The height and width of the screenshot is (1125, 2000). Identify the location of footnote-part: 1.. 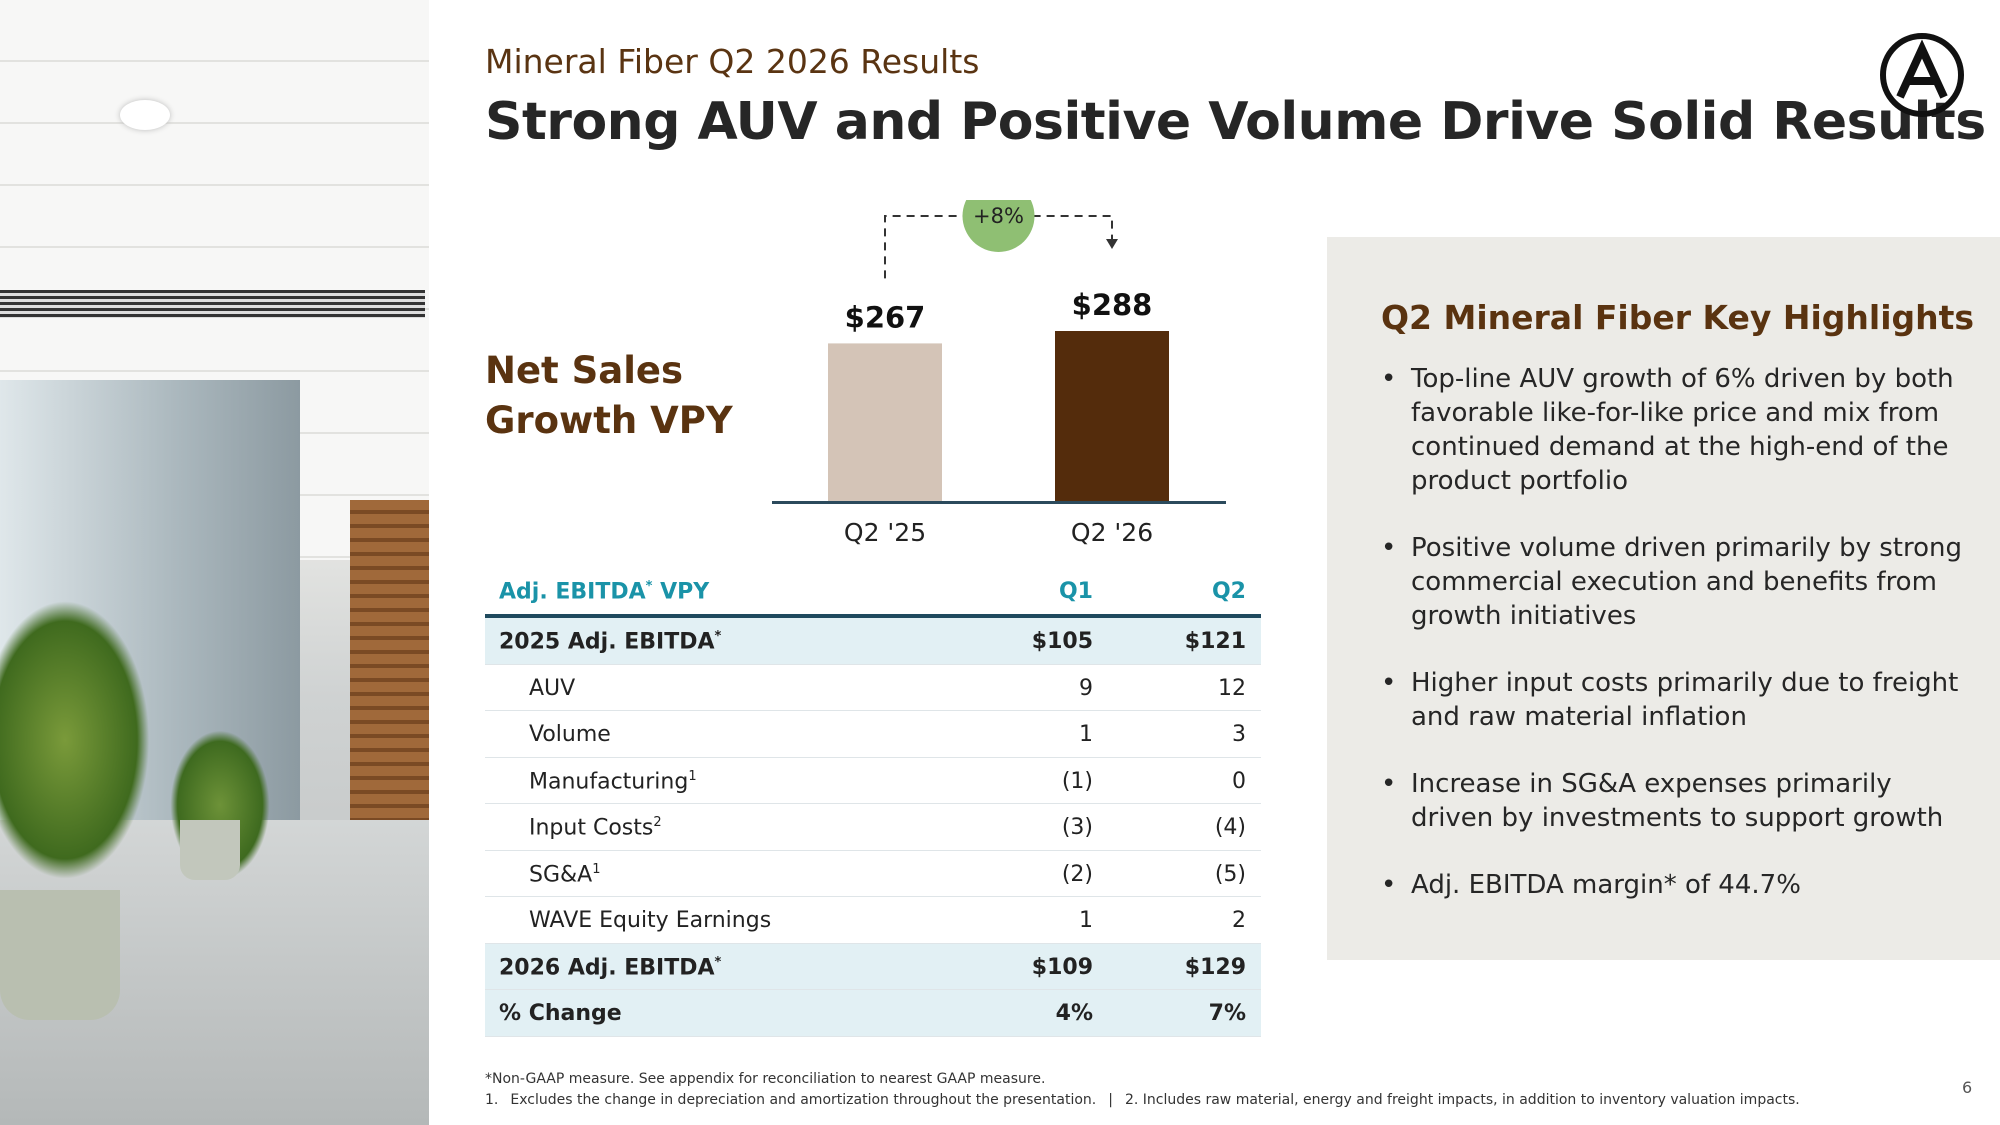
(492, 1100).